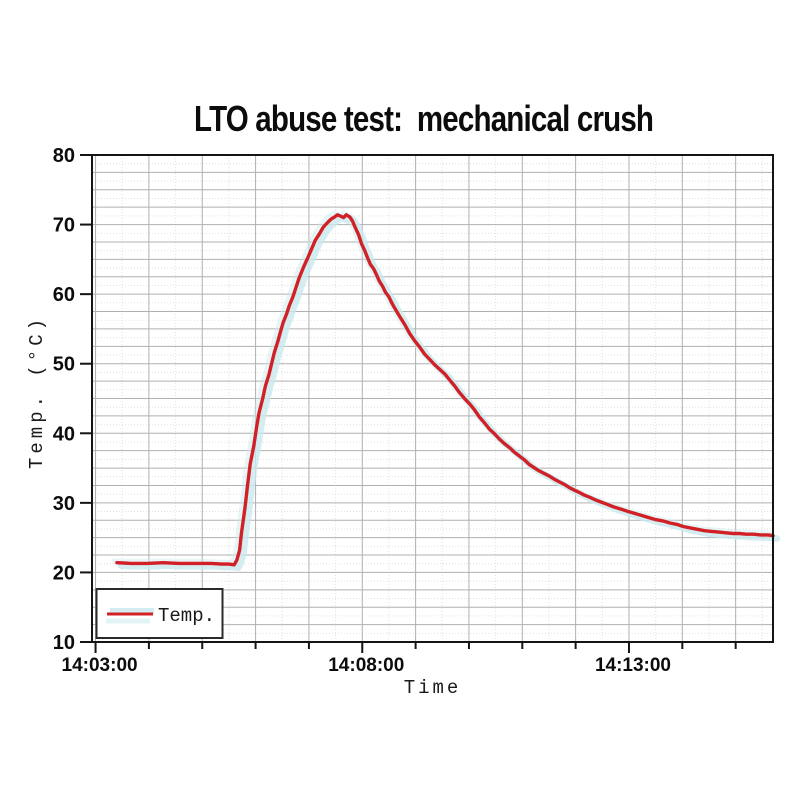 The image size is (800, 800). What do you see at coordinates (64, 295) in the screenshot?
I see `y-tick-label: 60` at bounding box center [64, 295].